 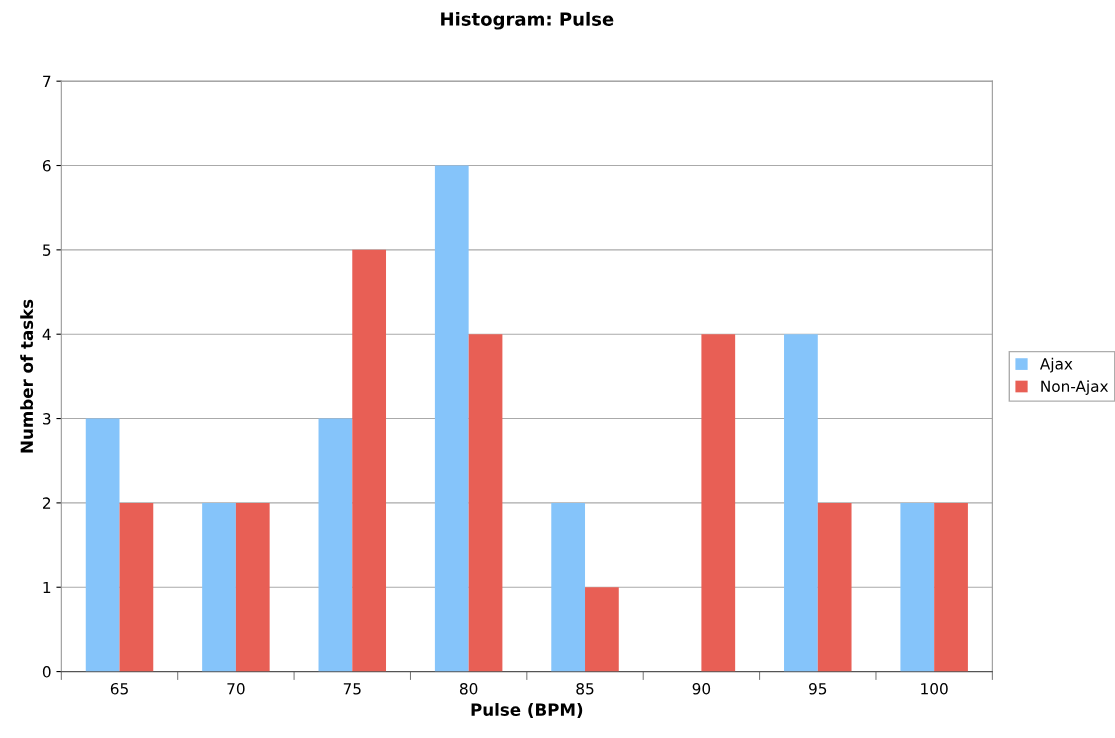 What do you see at coordinates (47, 587) in the screenshot?
I see `y-tick-label: 1` at bounding box center [47, 587].